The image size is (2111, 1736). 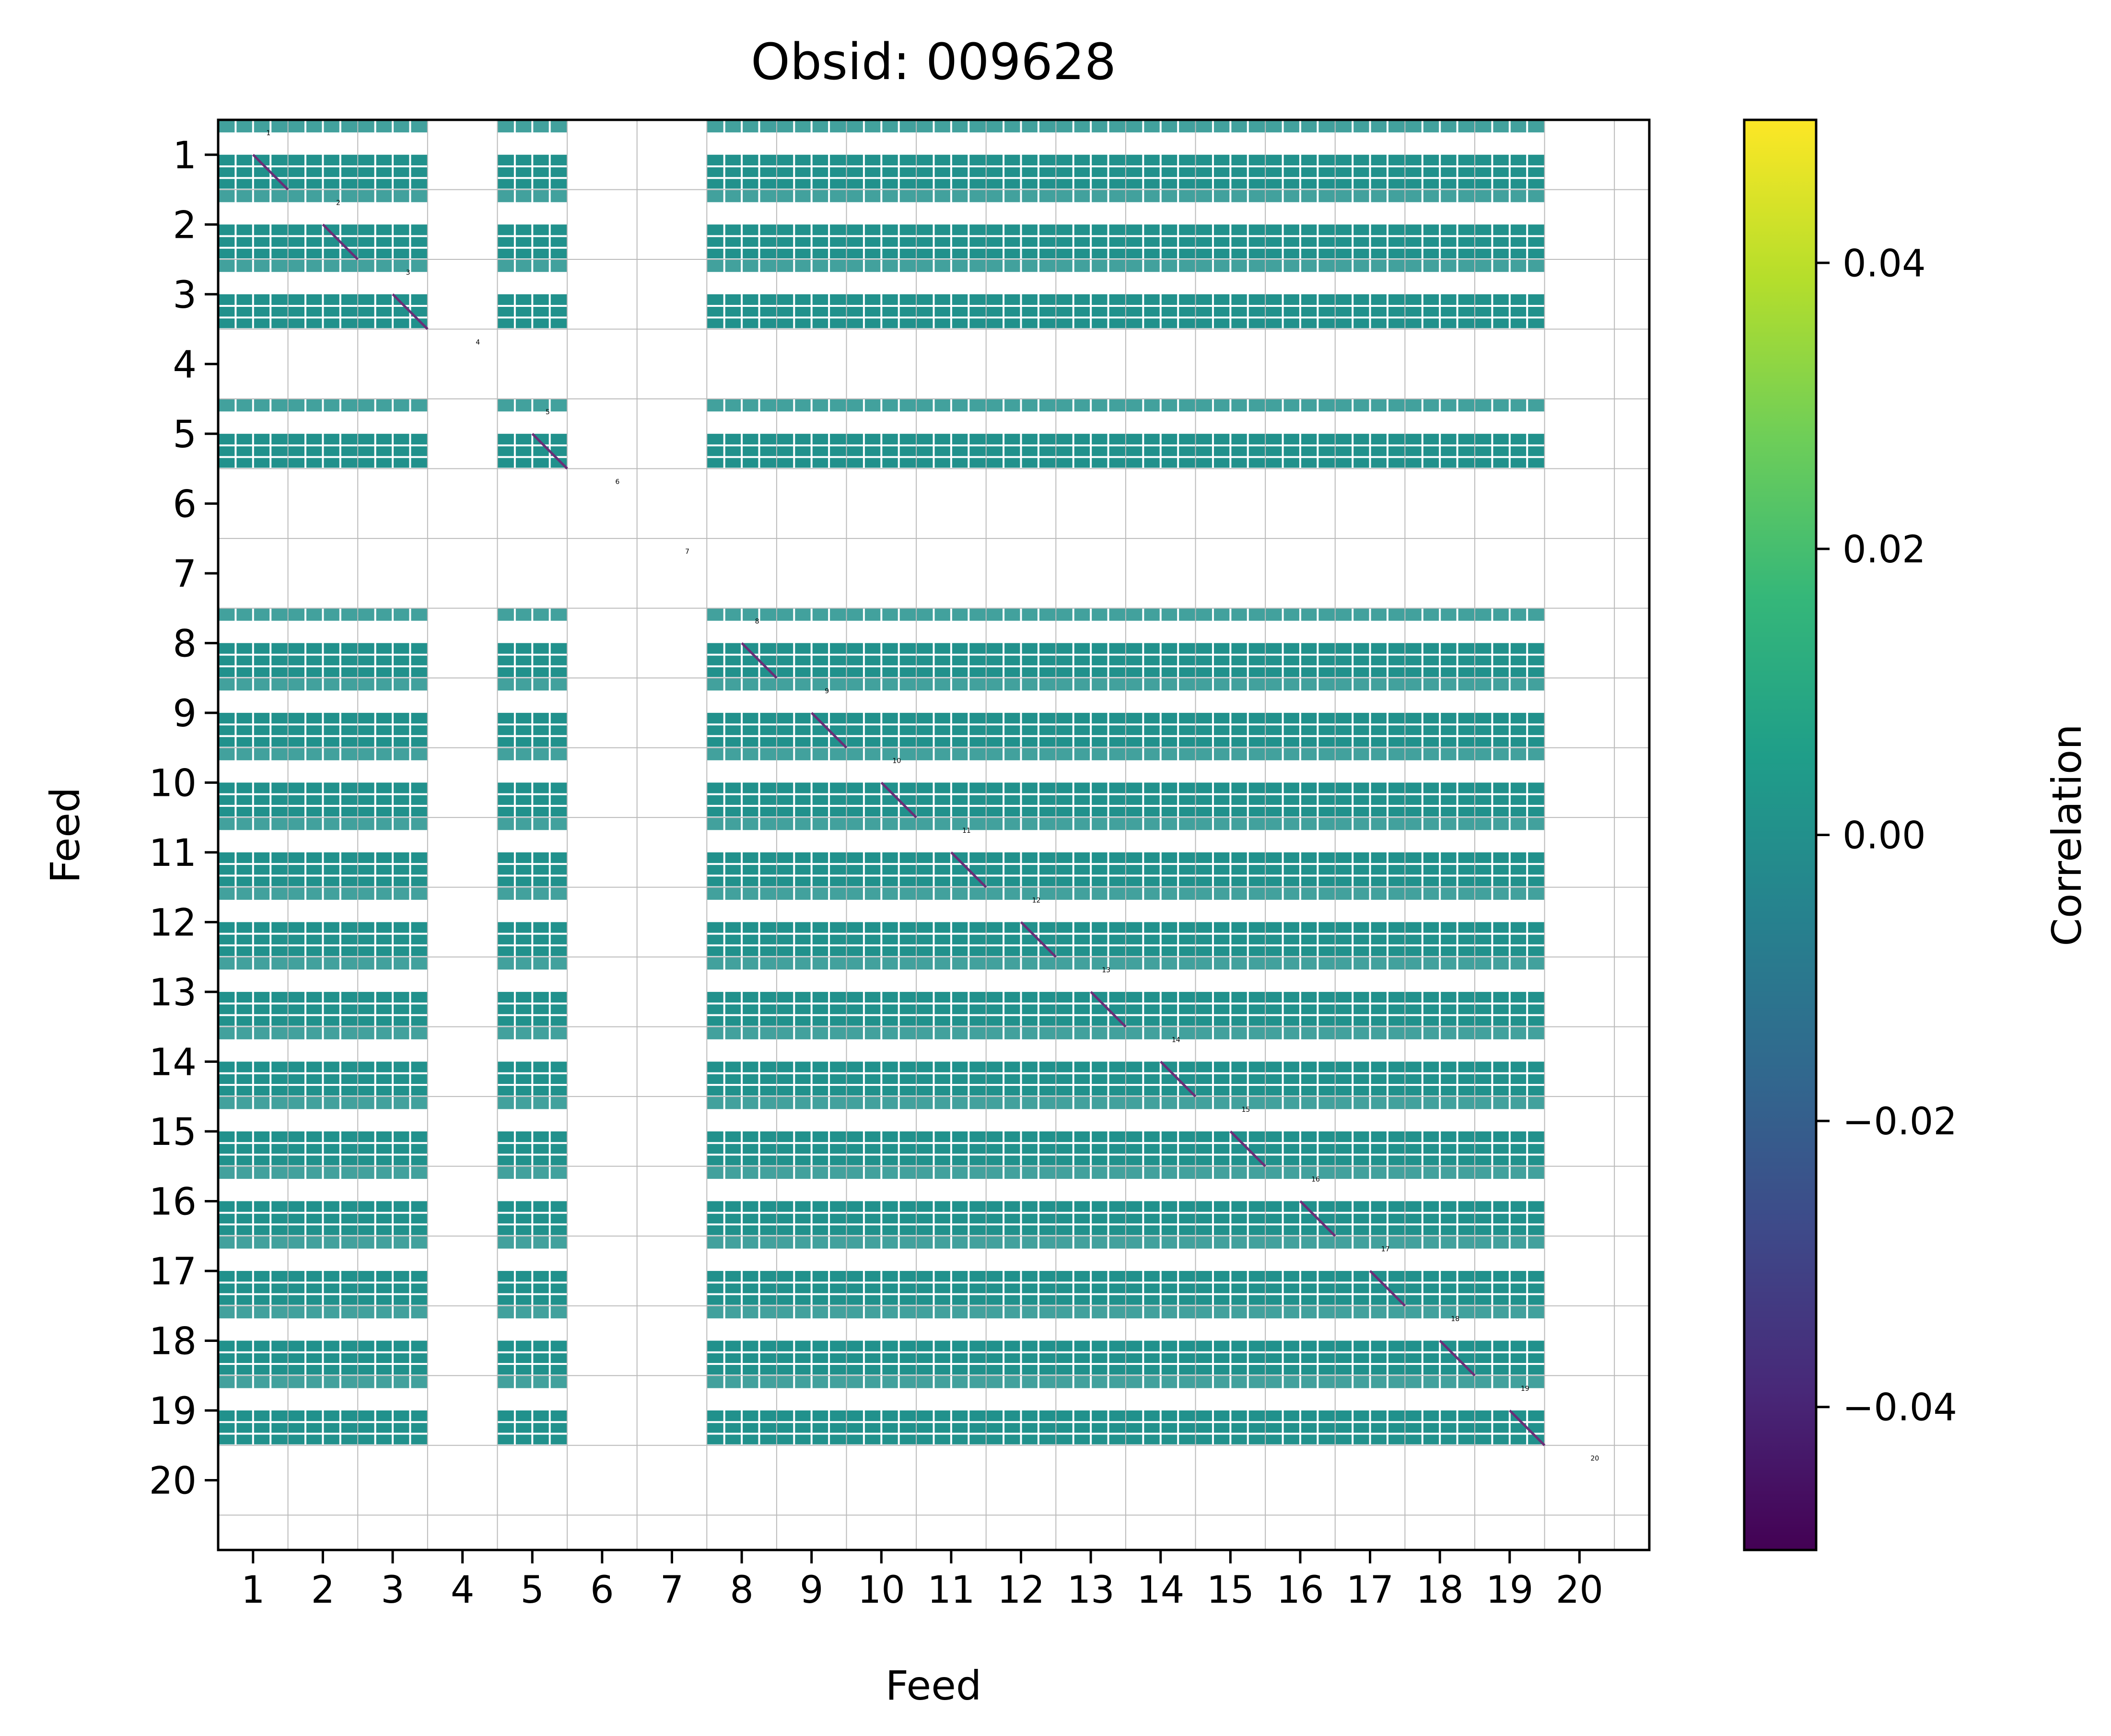 I want to click on y-axis-label: Feed, so click(x=65, y=835).